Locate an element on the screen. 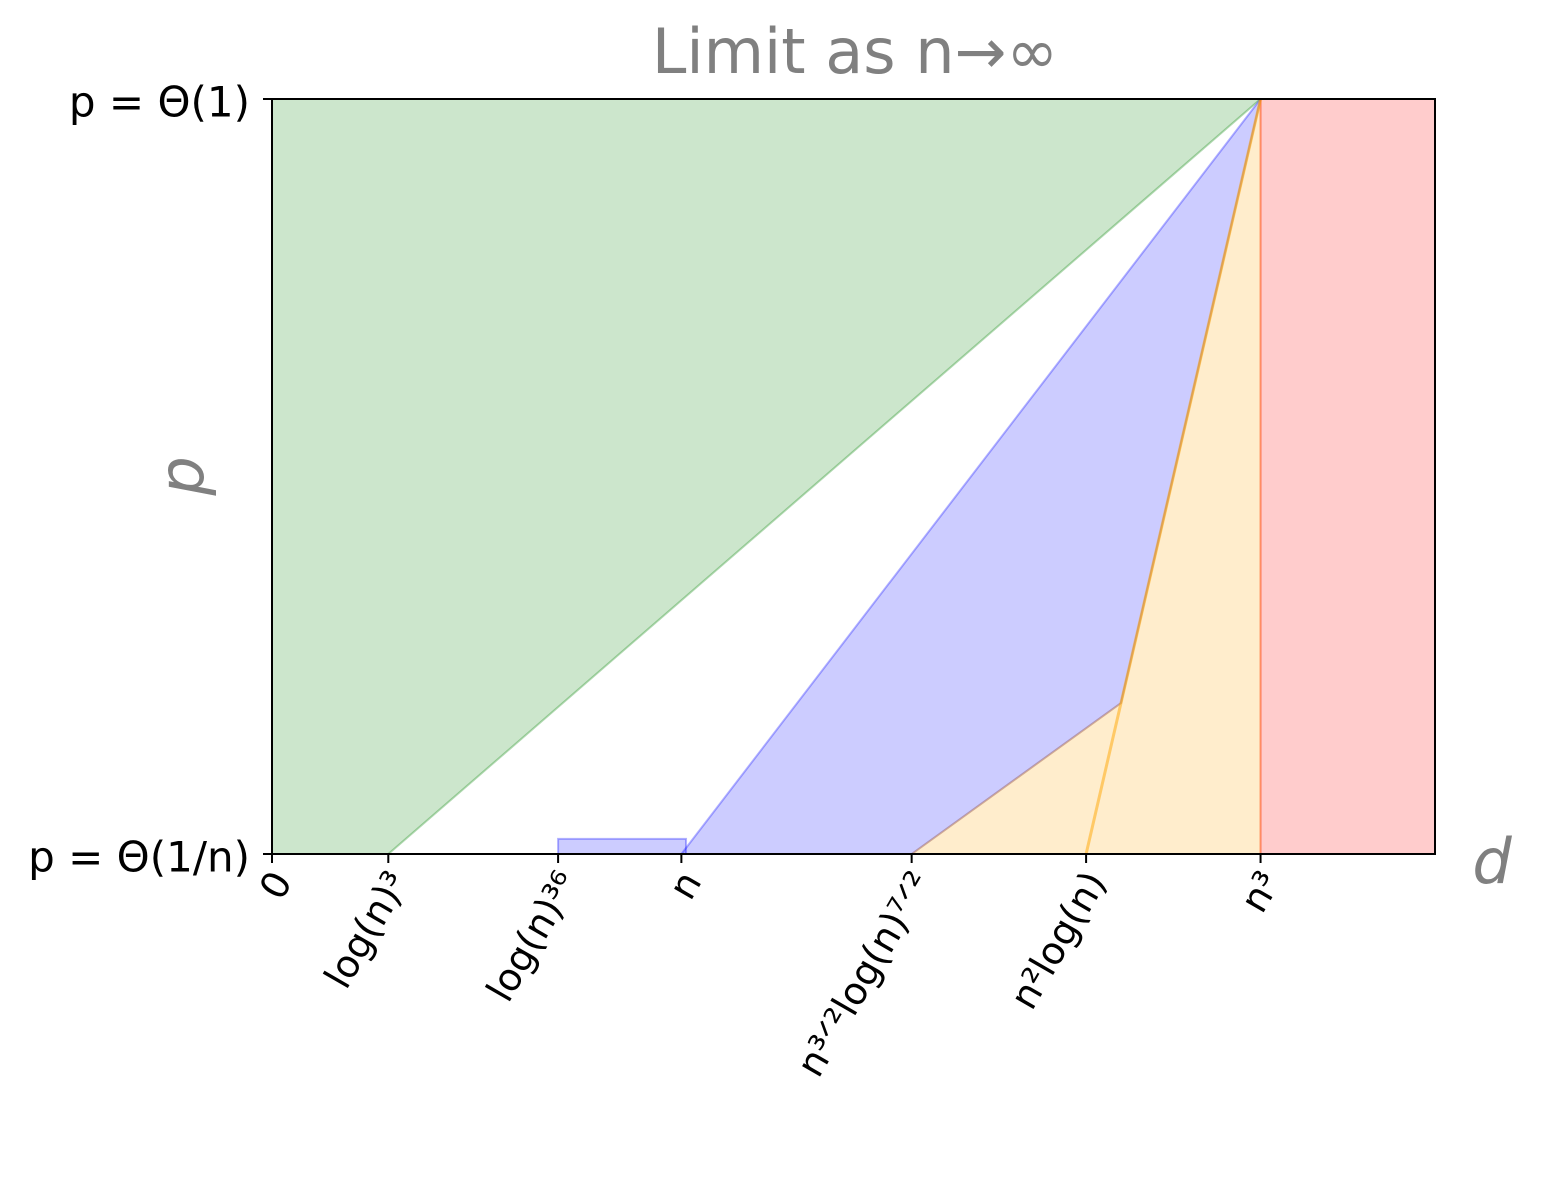  x-axis-label: d is located at coordinates (1492, 861).